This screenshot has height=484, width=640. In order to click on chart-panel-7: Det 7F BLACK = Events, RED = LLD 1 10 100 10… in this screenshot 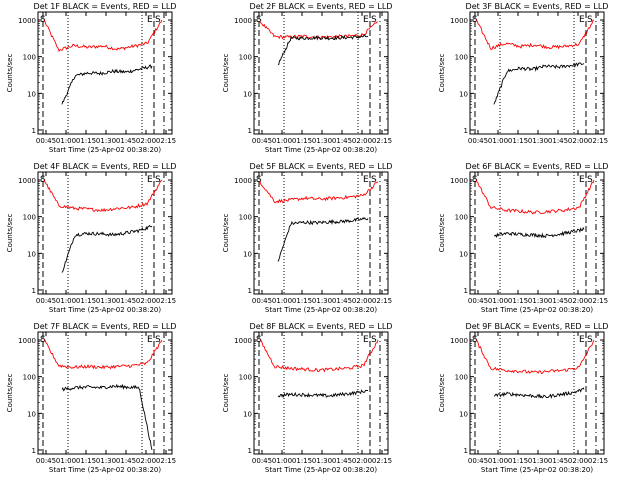, I will do `click(91, 398)`.